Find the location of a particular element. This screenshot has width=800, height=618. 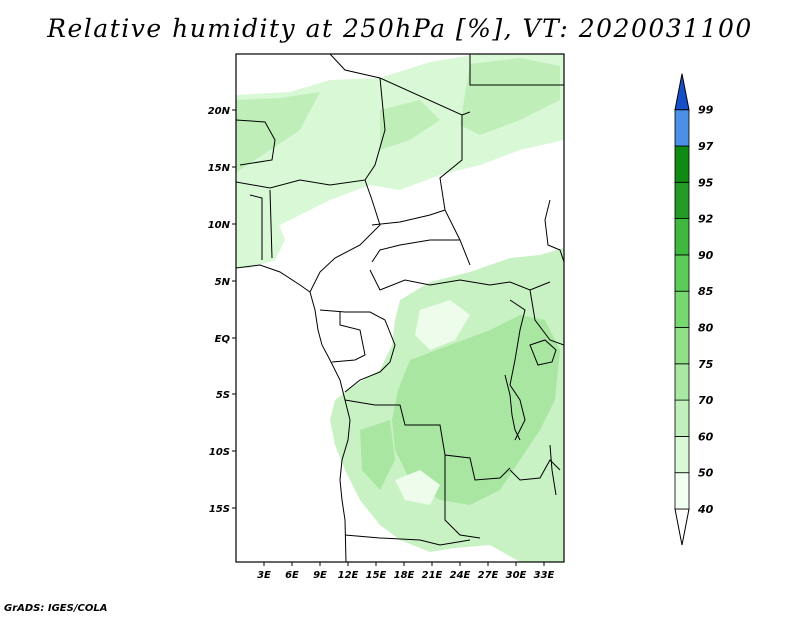

border-angola-zambia is located at coordinates (462, 497).